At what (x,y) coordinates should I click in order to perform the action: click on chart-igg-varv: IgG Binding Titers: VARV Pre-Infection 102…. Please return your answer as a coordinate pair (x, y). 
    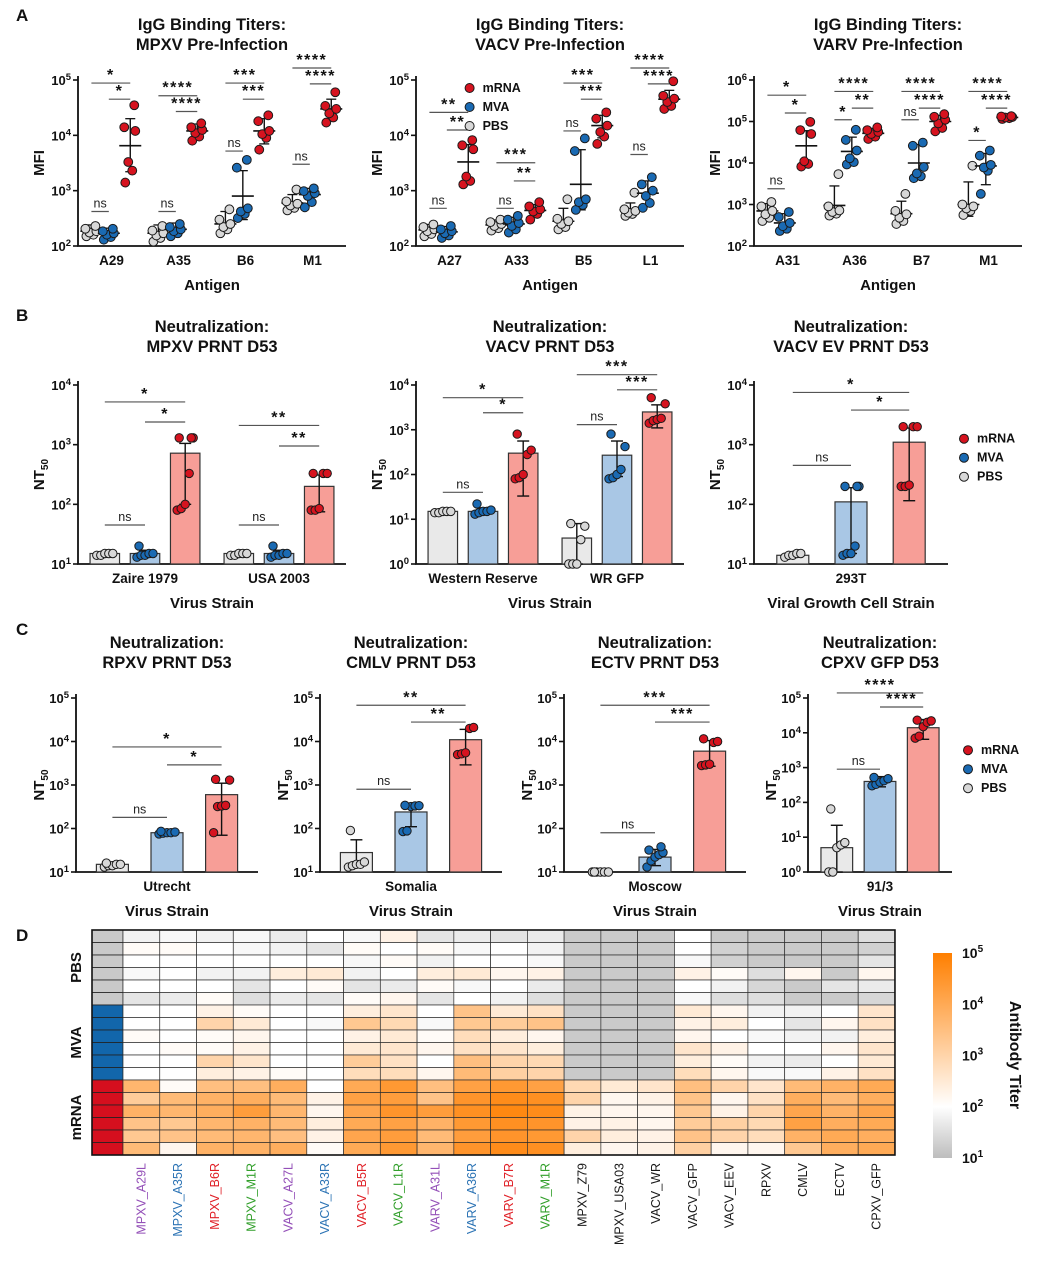
    Looking at the image, I should click on (870, 151).